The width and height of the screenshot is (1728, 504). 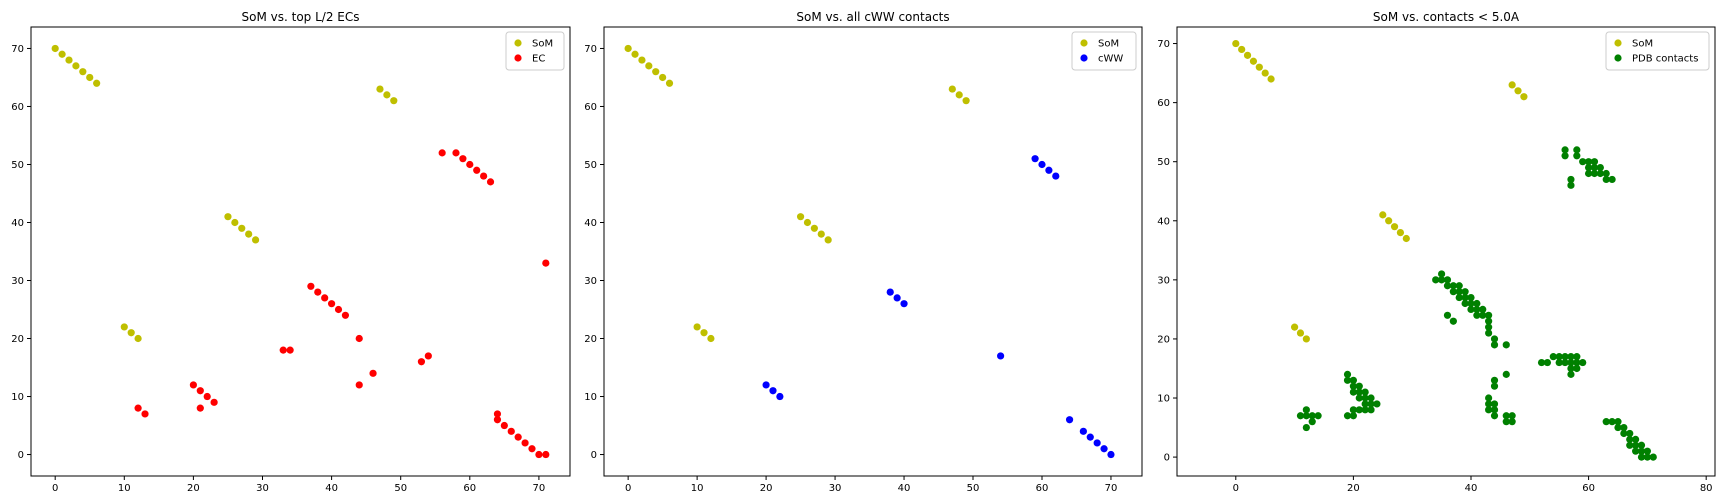 I want to click on legend-marker-ec, so click(x=518, y=58).